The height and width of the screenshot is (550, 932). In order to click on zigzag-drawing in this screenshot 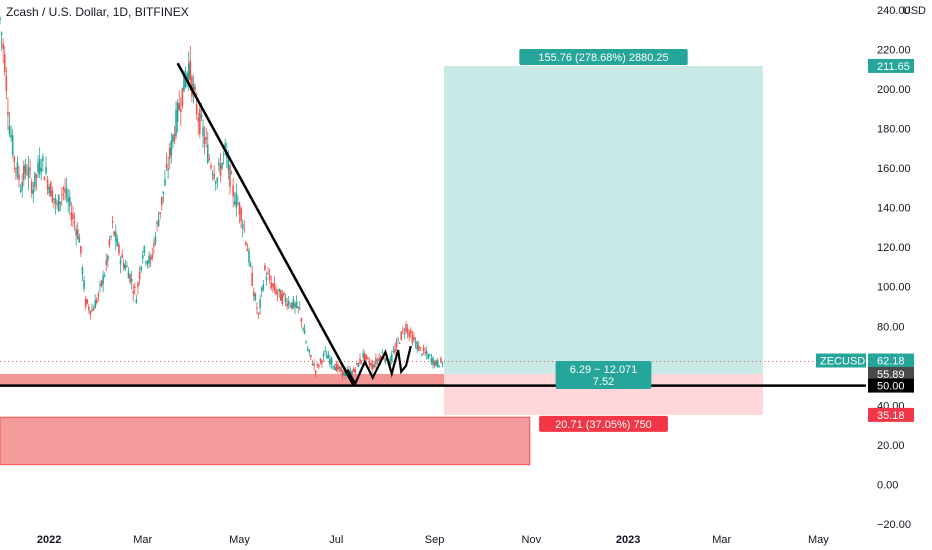, I will do `click(379, 366)`.